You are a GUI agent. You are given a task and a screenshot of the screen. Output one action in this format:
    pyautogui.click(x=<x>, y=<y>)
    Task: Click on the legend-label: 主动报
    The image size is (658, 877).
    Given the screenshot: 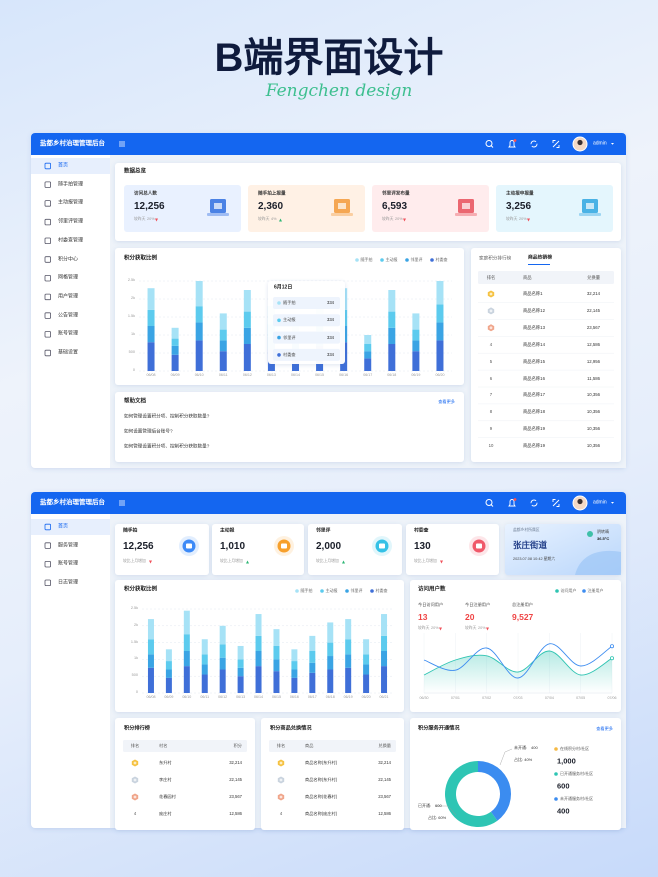 What is the action you would take?
    pyautogui.click(x=391, y=259)
    